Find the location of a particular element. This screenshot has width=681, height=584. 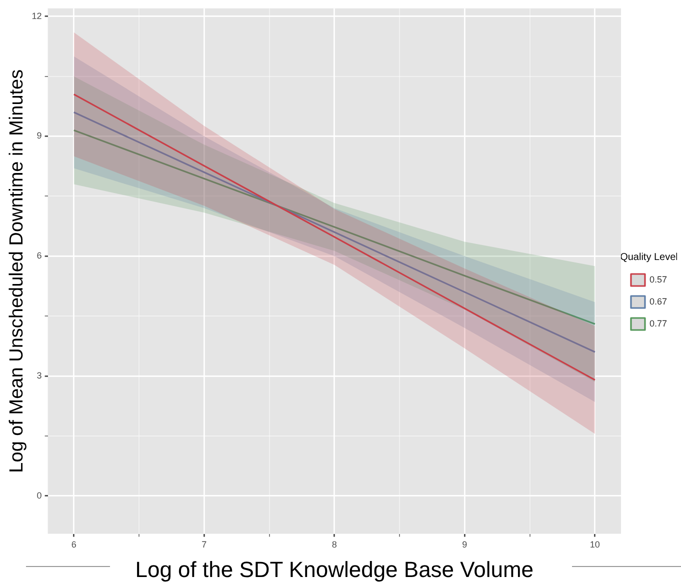

x-tick-label: 10 is located at coordinates (595, 545).